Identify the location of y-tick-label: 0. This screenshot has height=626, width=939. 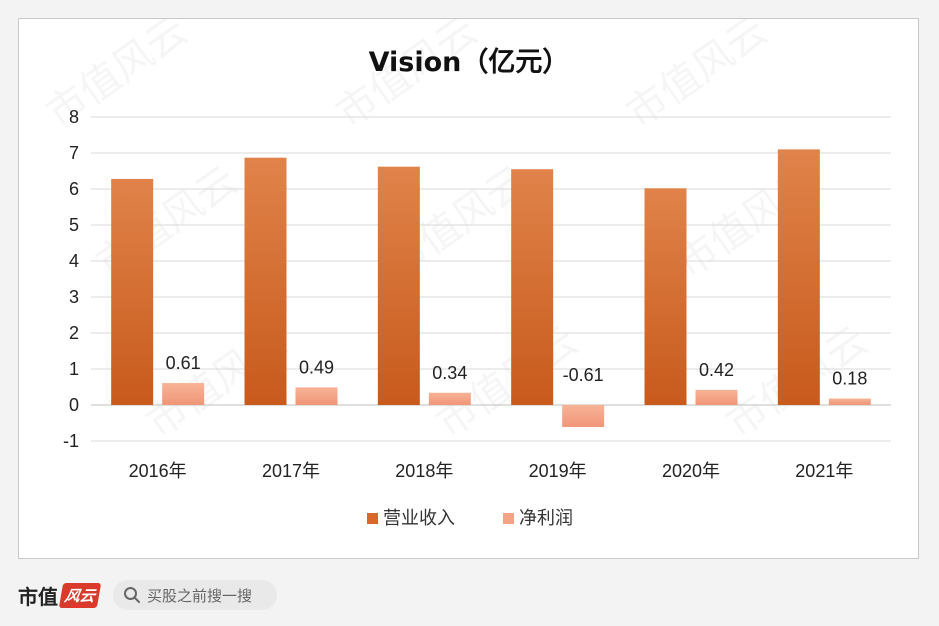
(74, 405).